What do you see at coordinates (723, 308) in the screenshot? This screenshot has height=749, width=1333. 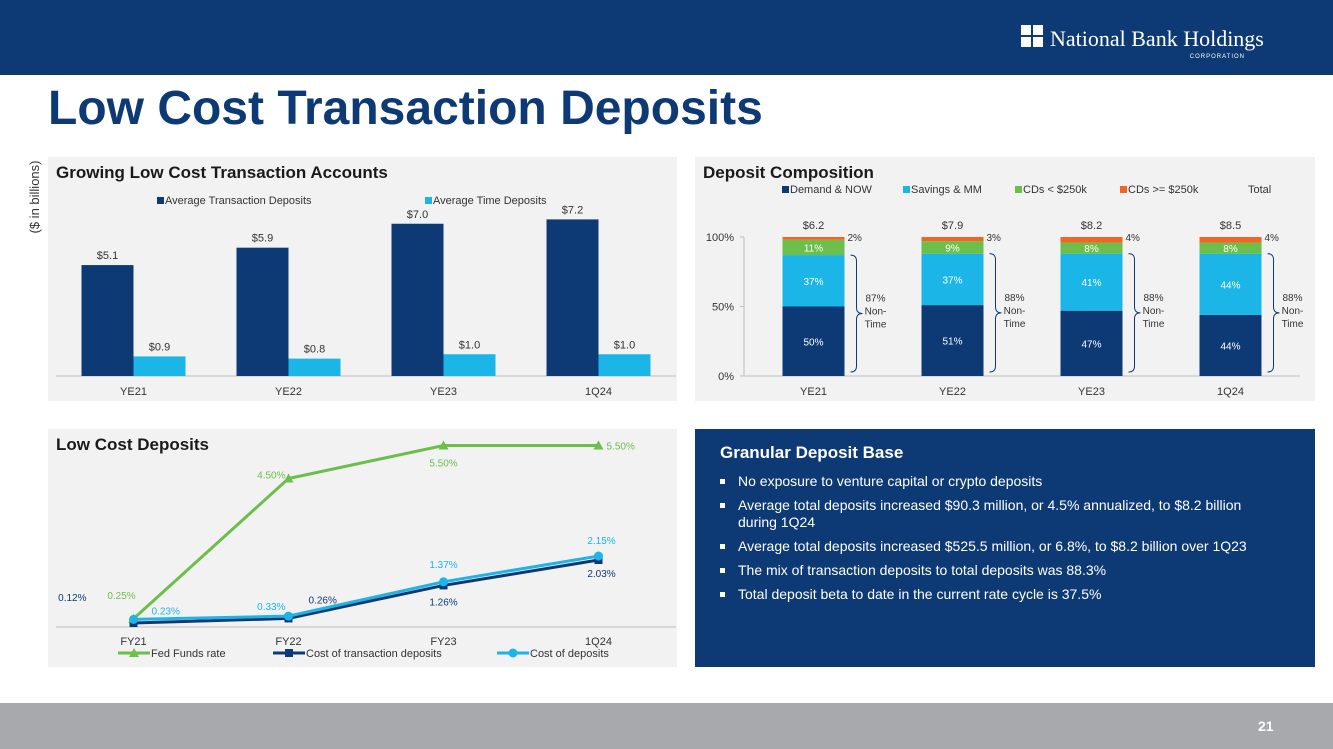 I see `y-tick-label: 50%` at bounding box center [723, 308].